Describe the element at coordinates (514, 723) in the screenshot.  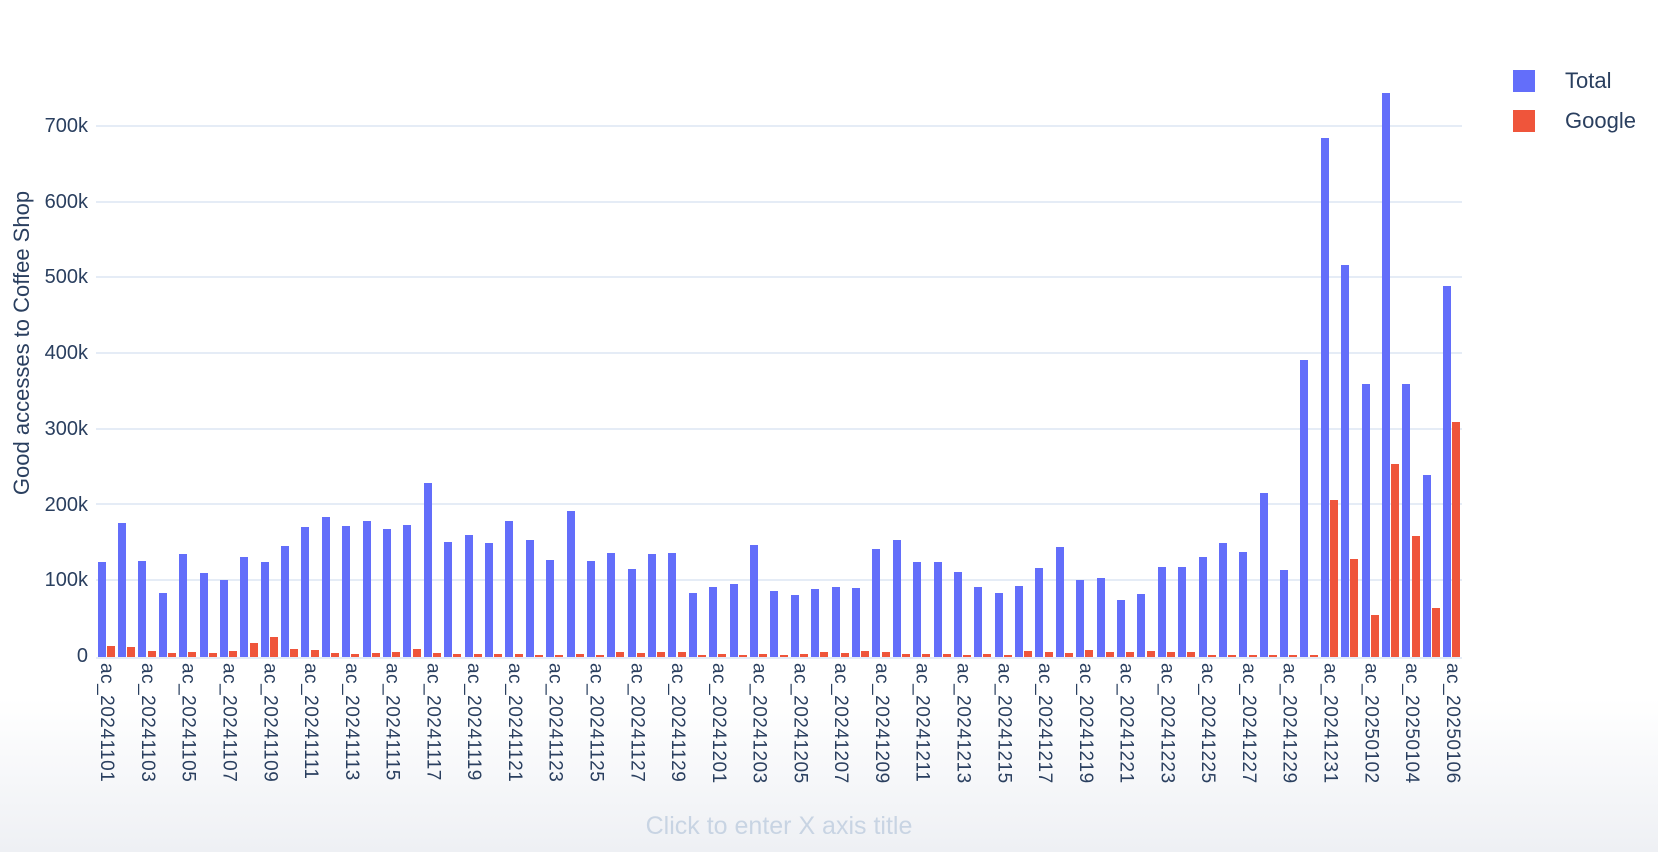
I see `x-tick-label-ac_20241121: ac_20241121` at that location.